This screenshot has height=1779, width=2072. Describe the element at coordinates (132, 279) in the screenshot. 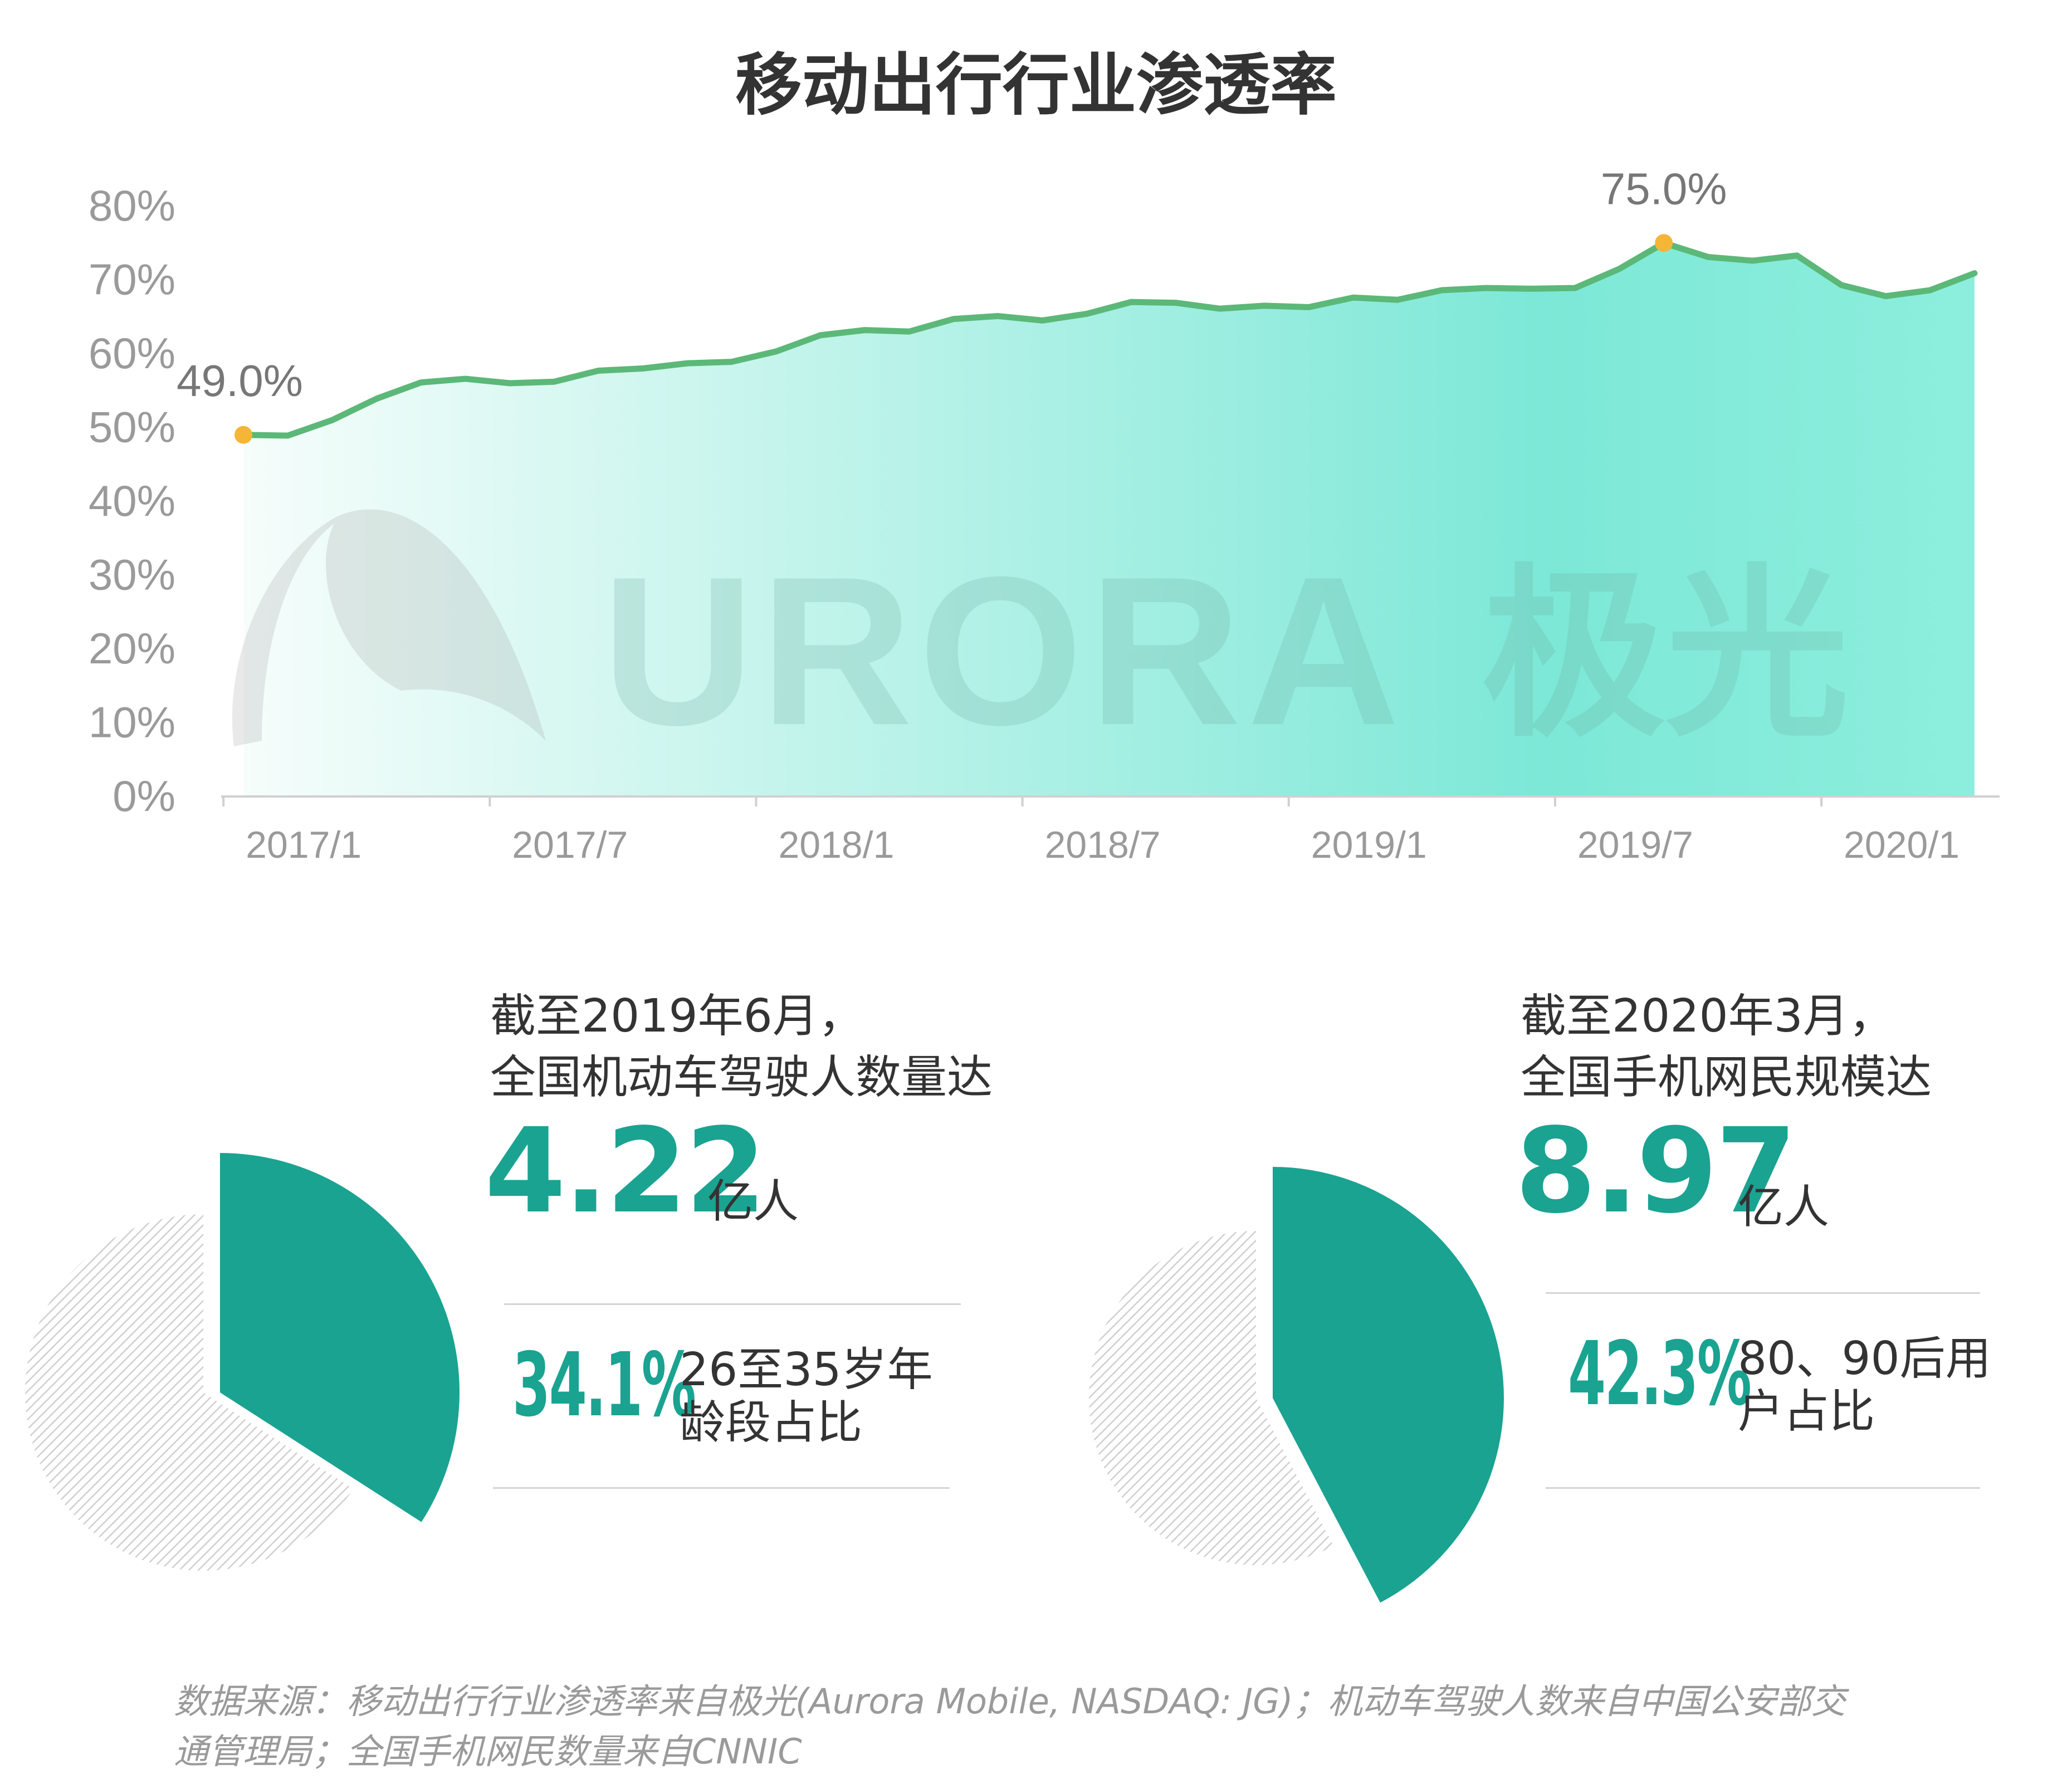

I see `y-tick-label: 70%` at that location.